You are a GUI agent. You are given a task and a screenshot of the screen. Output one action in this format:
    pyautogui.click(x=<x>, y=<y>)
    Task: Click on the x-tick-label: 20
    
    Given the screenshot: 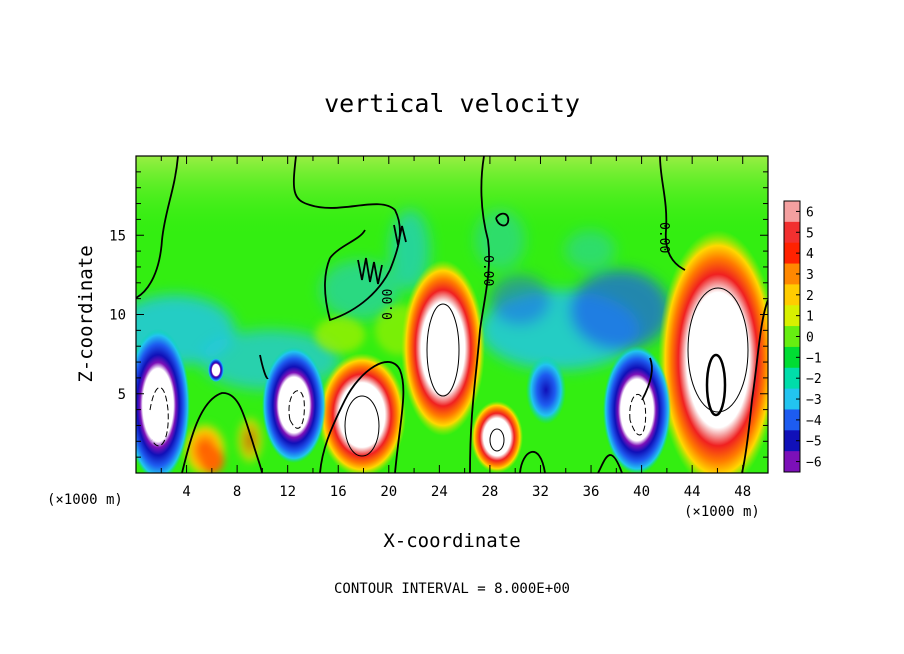 What is the action you would take?
    pyautogui.click(x=388, y=492)
    